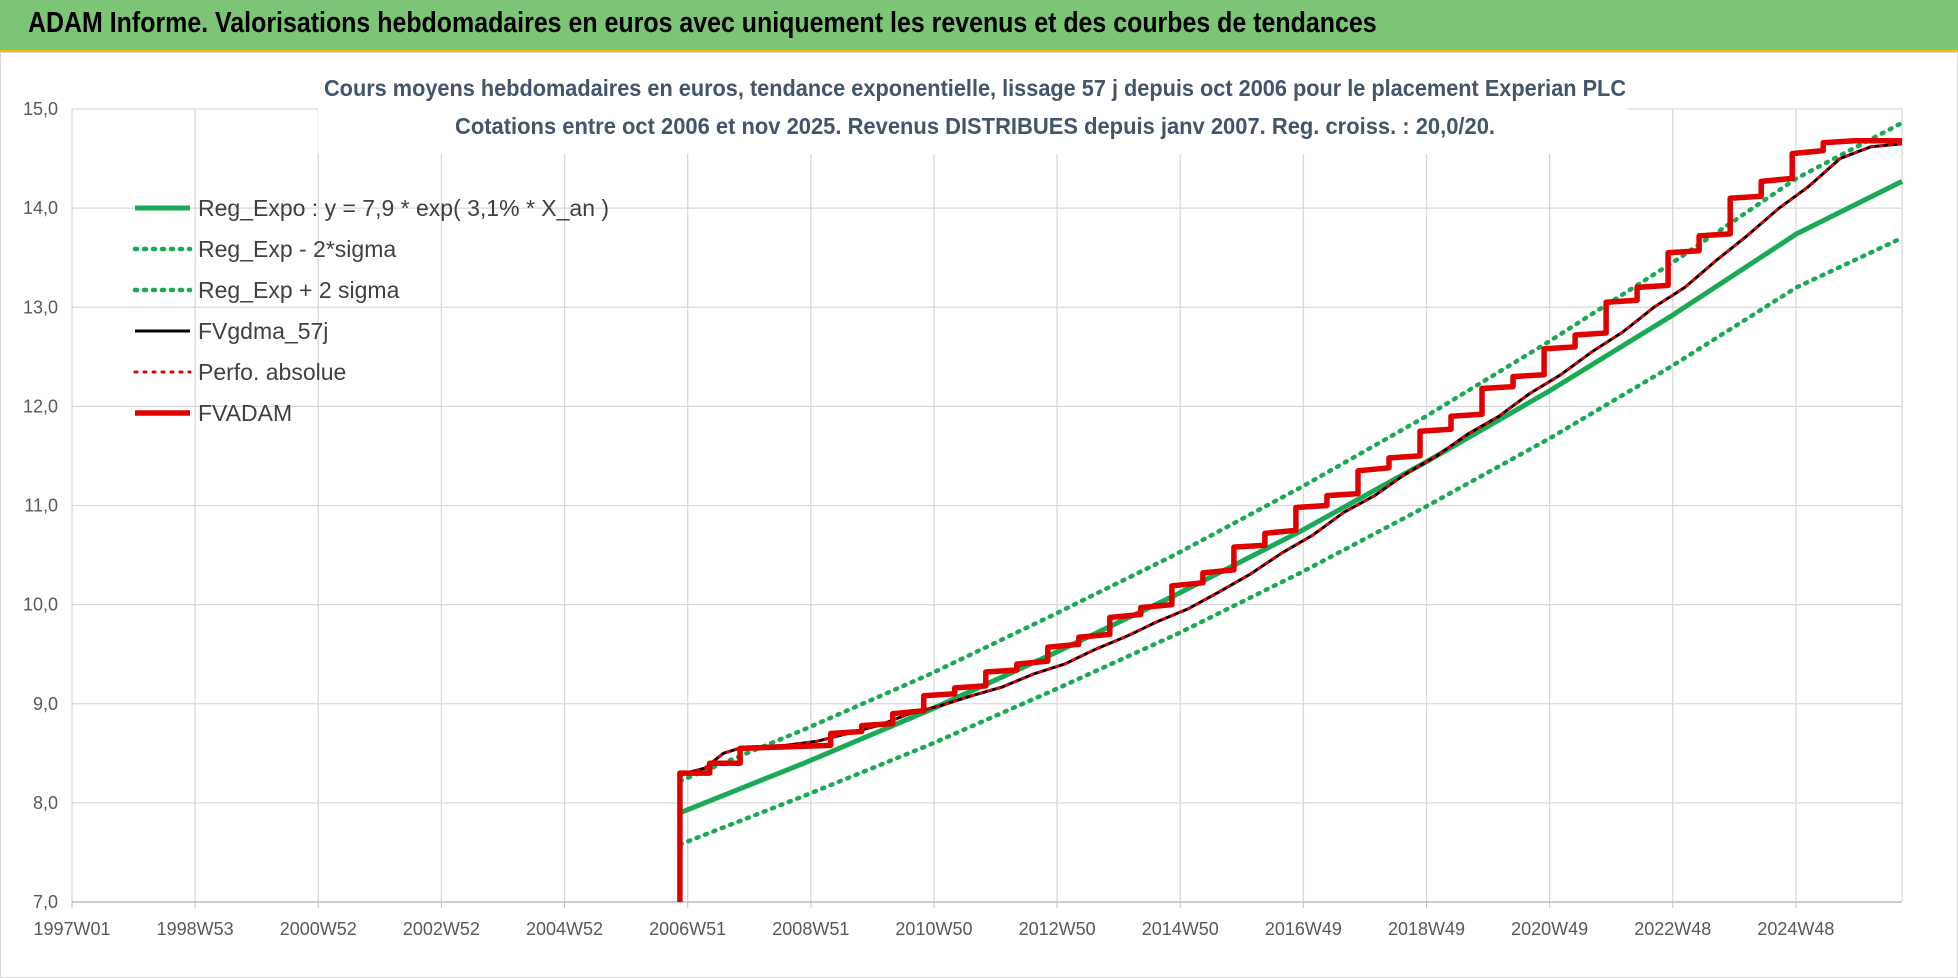 This screenshot has height=978, width=1958. What do you see at coordinates (263, 331) in the screenshot?
I see `legend-label-3: FVgdma_57j` at bounding box center [263, 331].